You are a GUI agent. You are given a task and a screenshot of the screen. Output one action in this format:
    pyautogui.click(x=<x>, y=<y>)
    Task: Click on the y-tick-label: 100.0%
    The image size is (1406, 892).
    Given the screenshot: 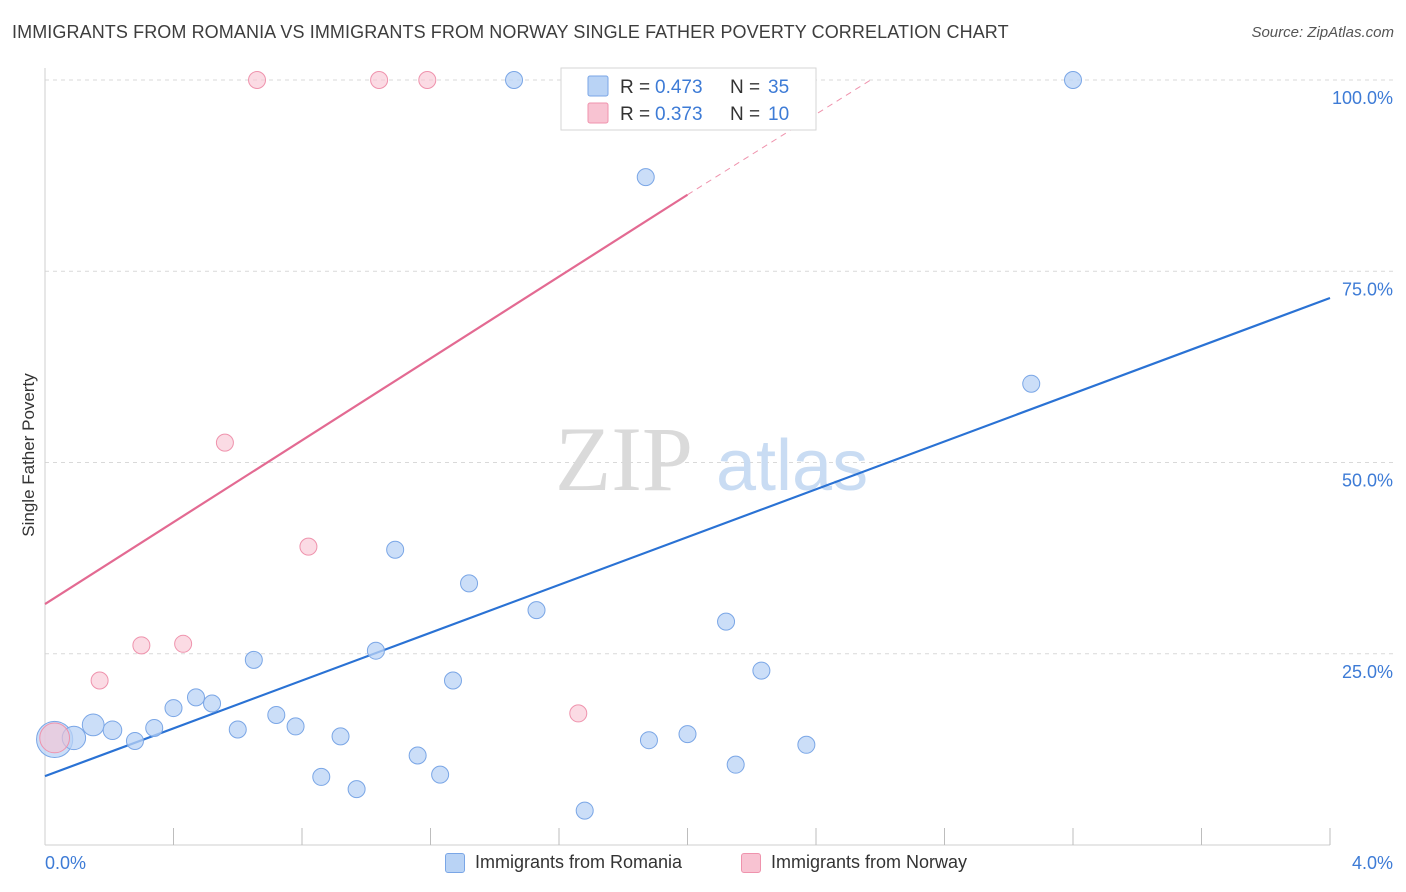 What is the action you would take?
    pyautogui.click(x=1362, y=98)
    